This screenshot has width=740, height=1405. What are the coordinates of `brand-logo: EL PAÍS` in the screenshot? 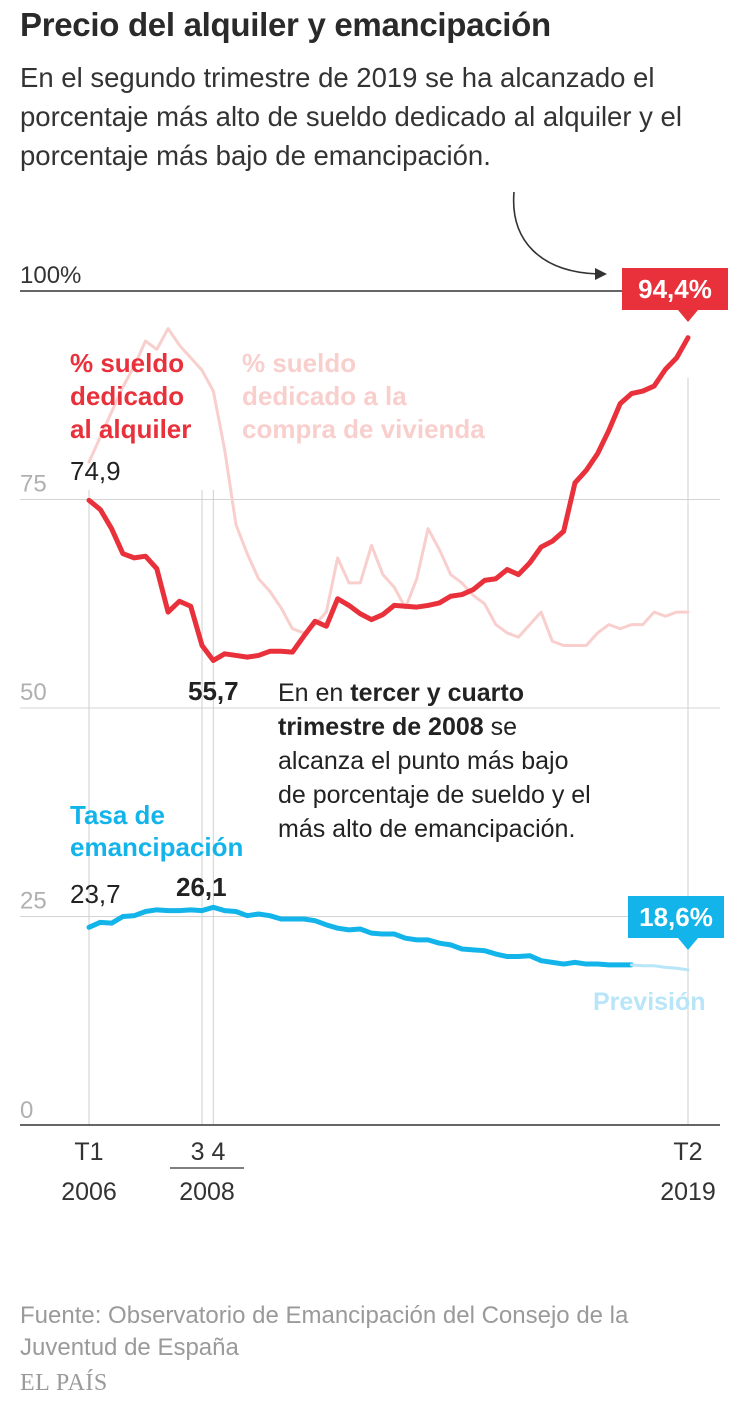 It's located at (64, 1383).